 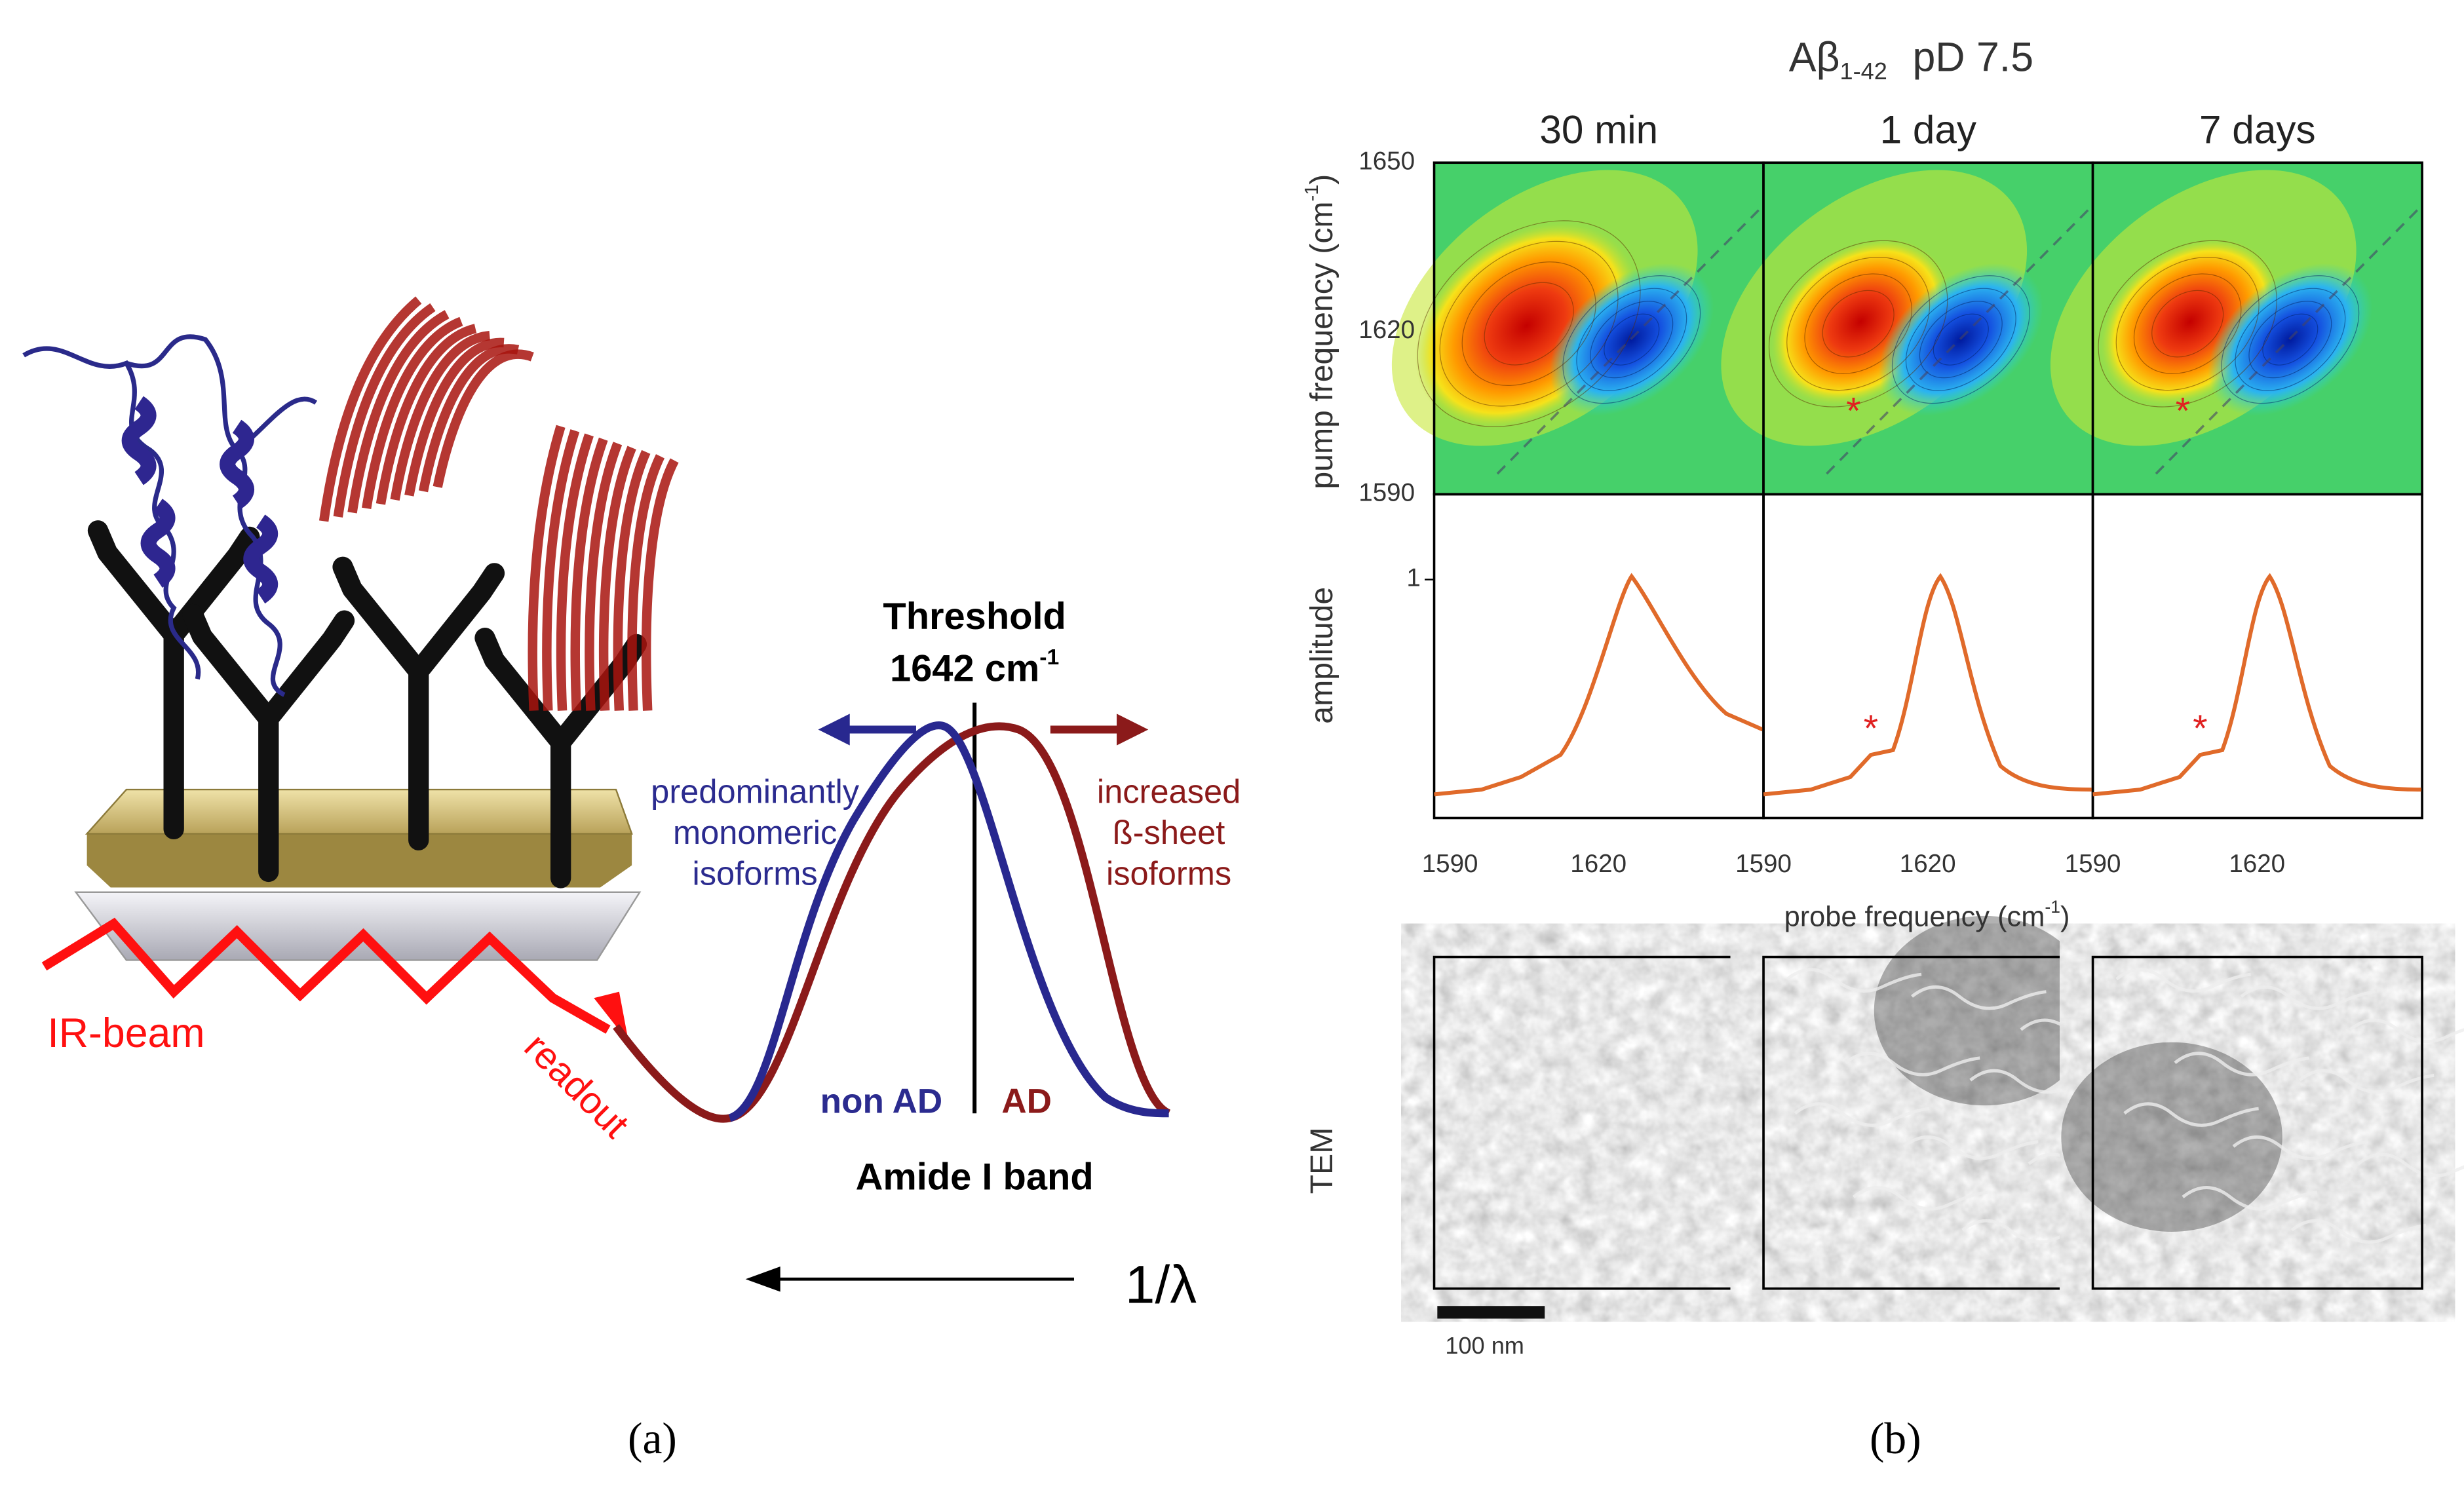 I want to click on non-ad-label: non AD, so click(x=881, y=1101).